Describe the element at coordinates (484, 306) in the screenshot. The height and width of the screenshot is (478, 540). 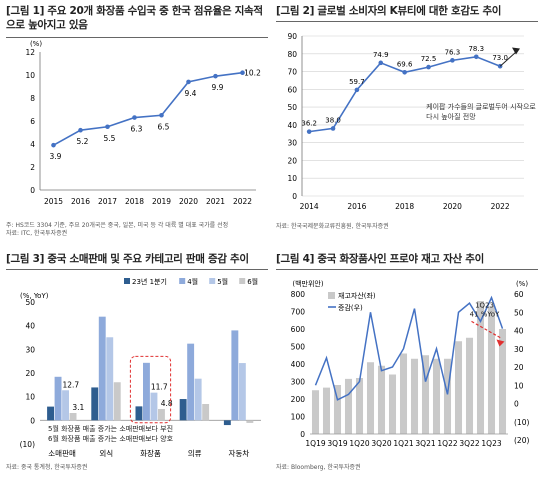
I see `annotation-text: 1Q23` at that location.